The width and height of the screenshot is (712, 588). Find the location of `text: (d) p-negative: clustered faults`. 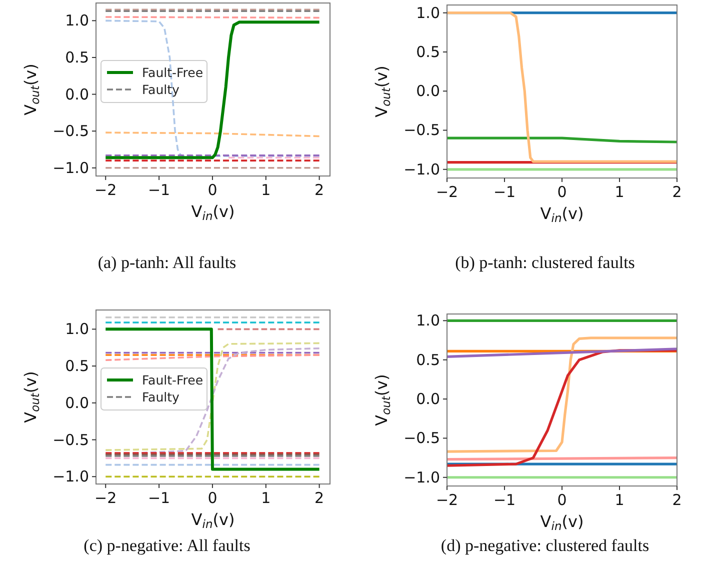

text: (d) p-negative: clustered faults is located at coordinates (545, 545).